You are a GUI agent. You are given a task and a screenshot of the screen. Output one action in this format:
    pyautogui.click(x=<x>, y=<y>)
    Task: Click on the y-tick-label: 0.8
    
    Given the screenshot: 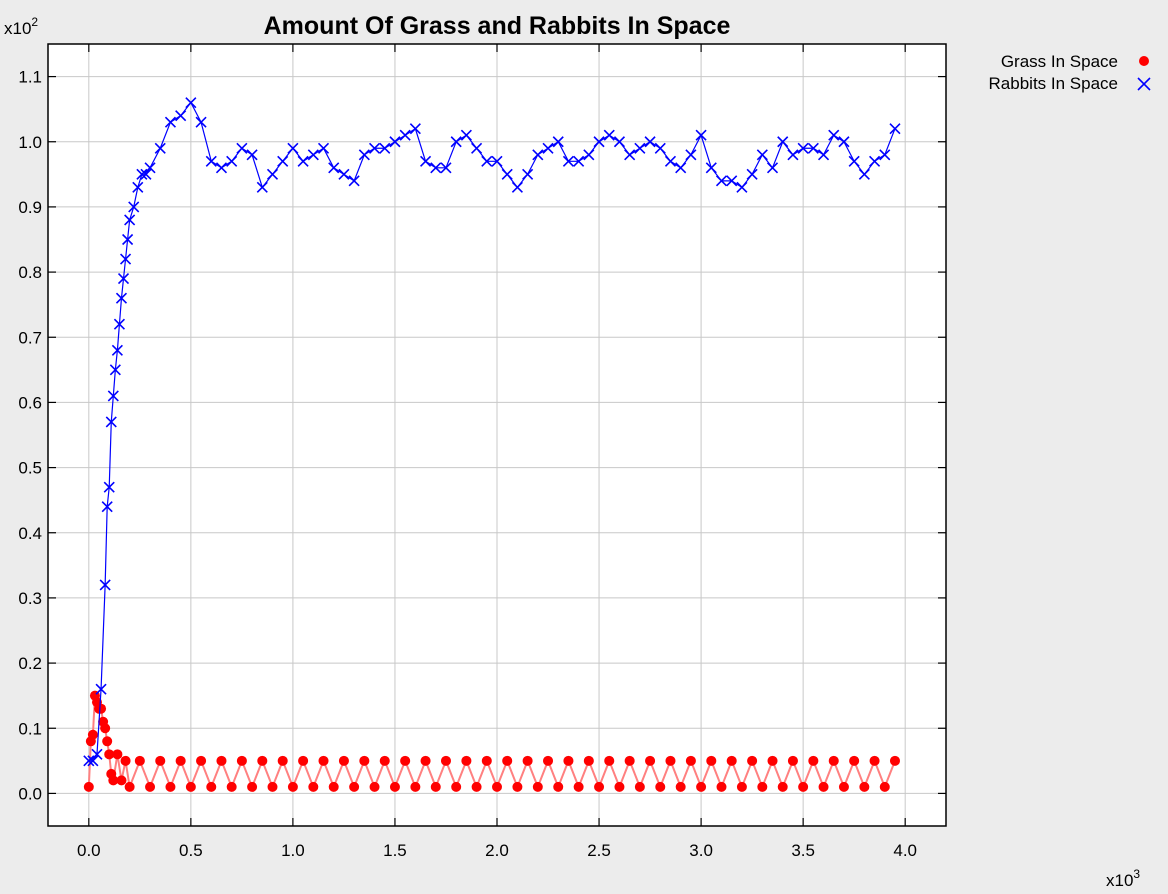 What is the action you would take?
    pyautogui.click(x=30, y=272)
    